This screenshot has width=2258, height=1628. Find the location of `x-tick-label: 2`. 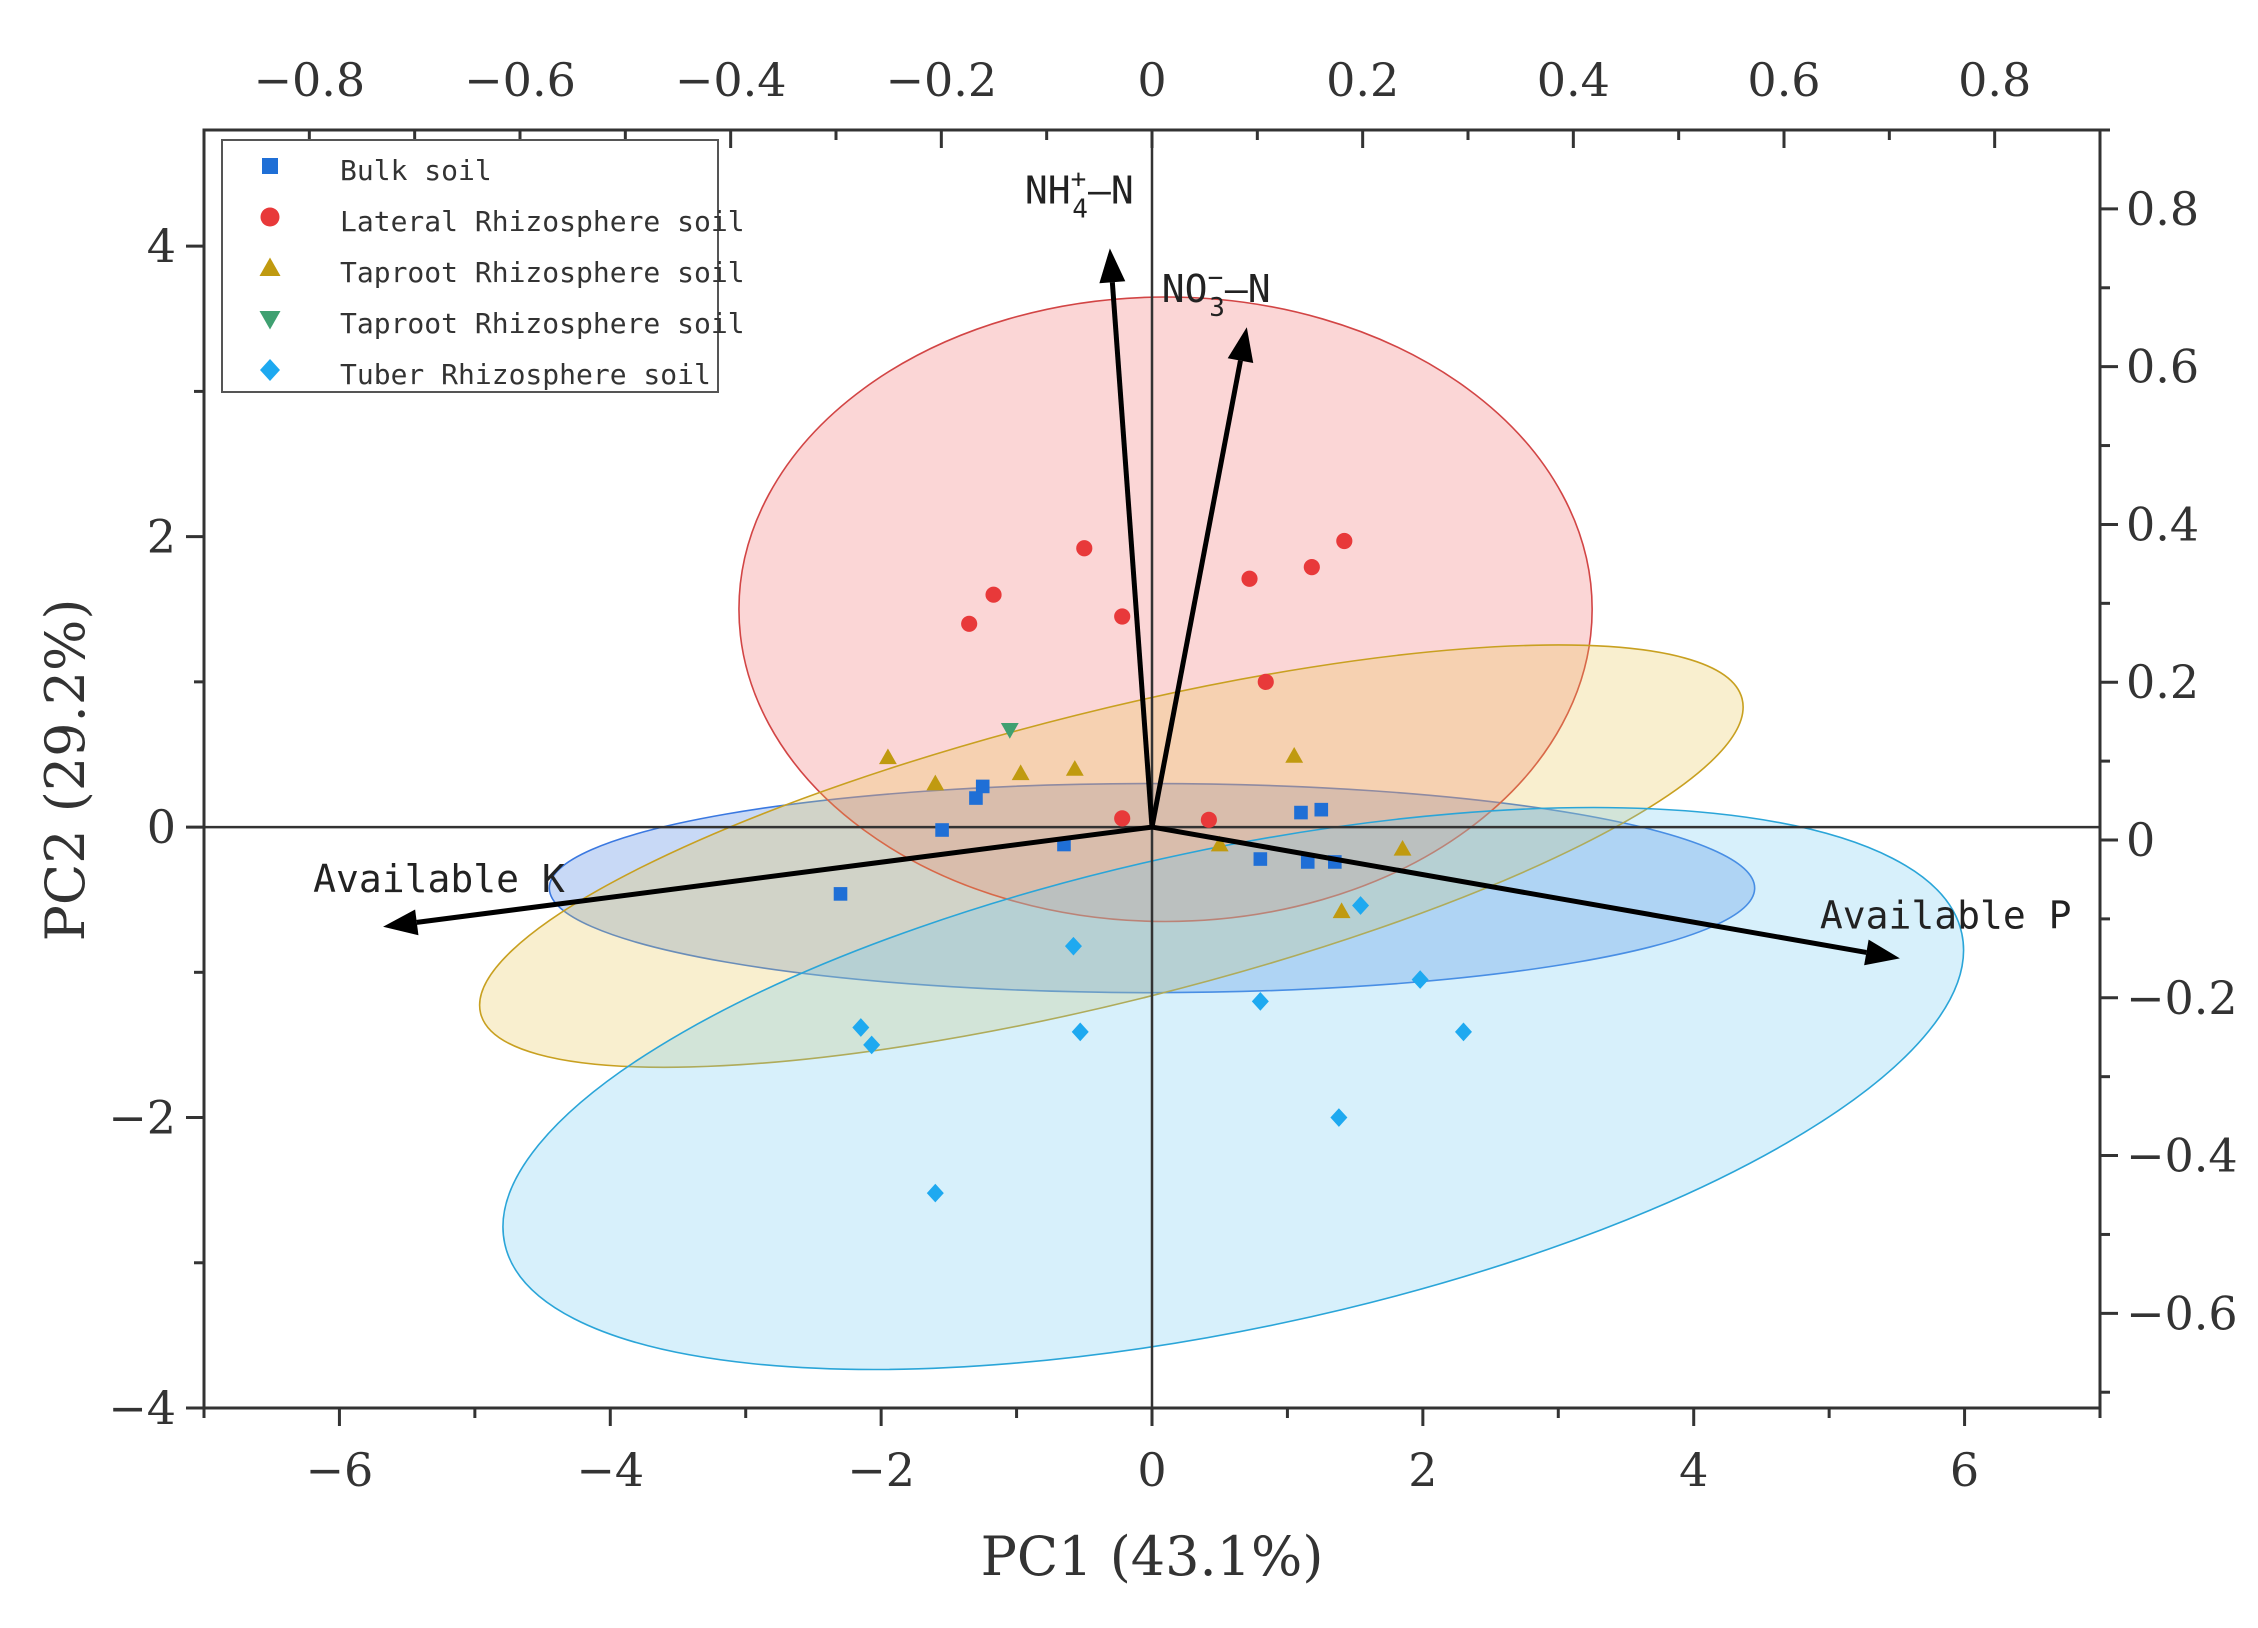

x-tick-label: 2 is located at coordinates (1422, 1470).